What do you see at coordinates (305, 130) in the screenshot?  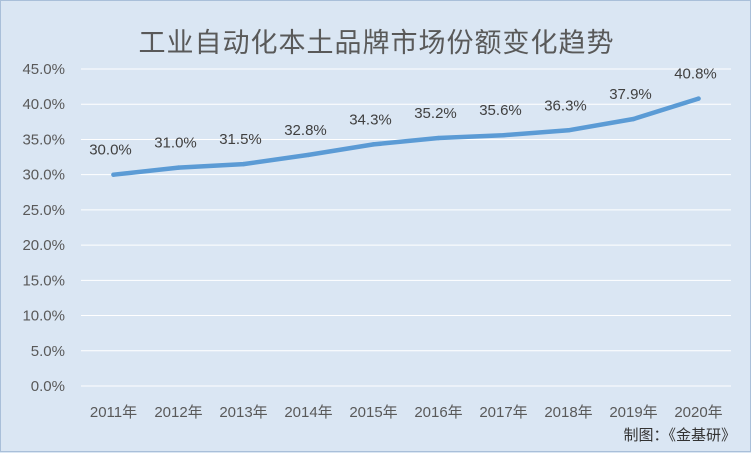 I see `data-label: 32.8%` at bounding box center [305, 130].